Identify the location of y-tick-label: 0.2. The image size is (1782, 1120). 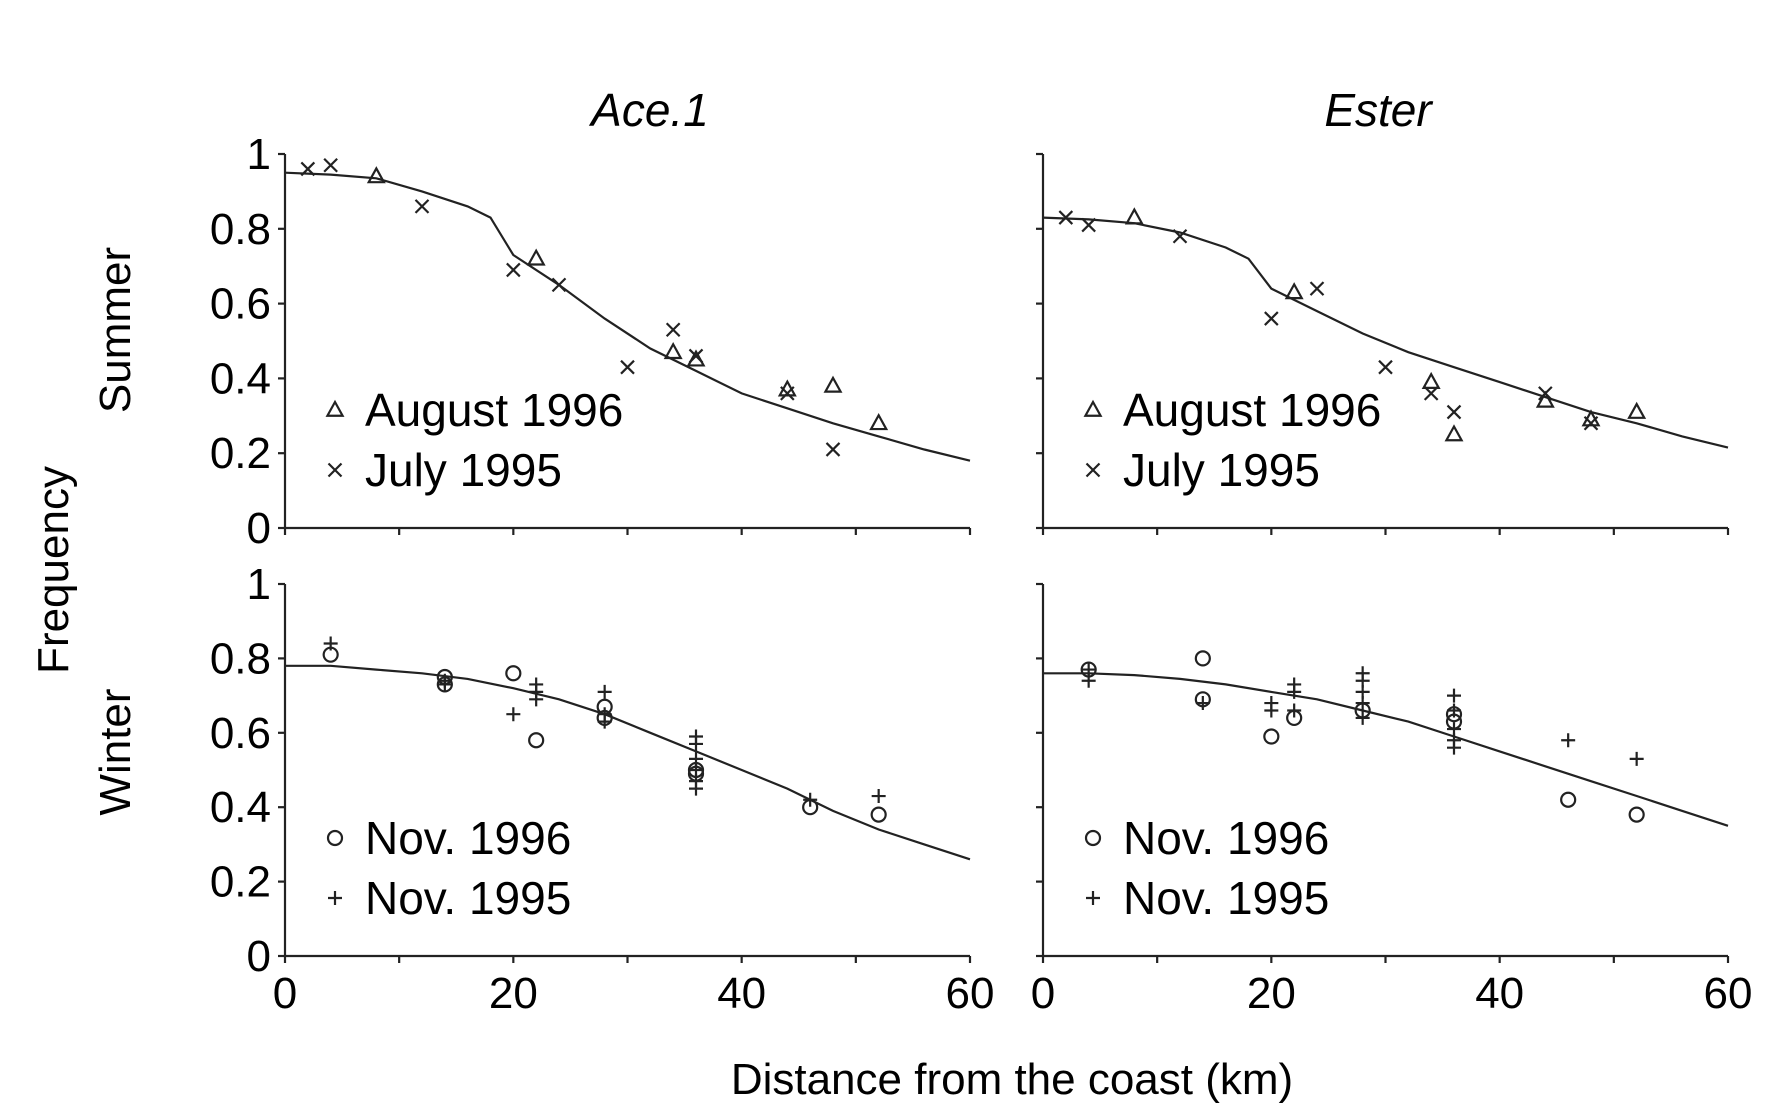
(240, 882).